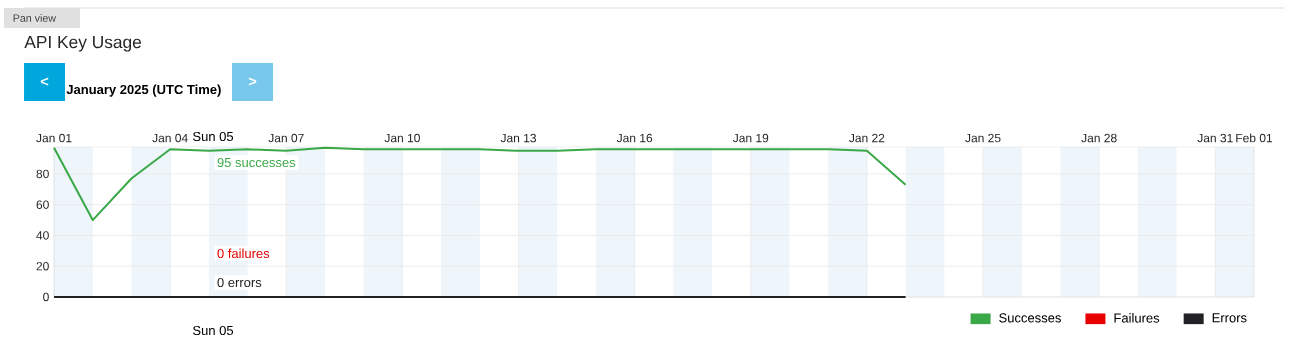 This screenshot has width=1306, height=346. What do you see at coordinates (170, 138) in the screenshot?
I see `x-tick-label: Jan 04` at bounding box center [170, 138].